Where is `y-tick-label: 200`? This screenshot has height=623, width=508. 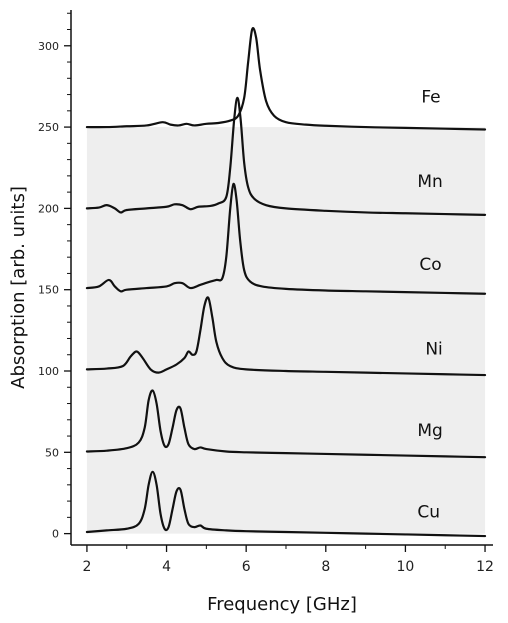 y-tick-label: 200 is located at coordinates (48, 208).